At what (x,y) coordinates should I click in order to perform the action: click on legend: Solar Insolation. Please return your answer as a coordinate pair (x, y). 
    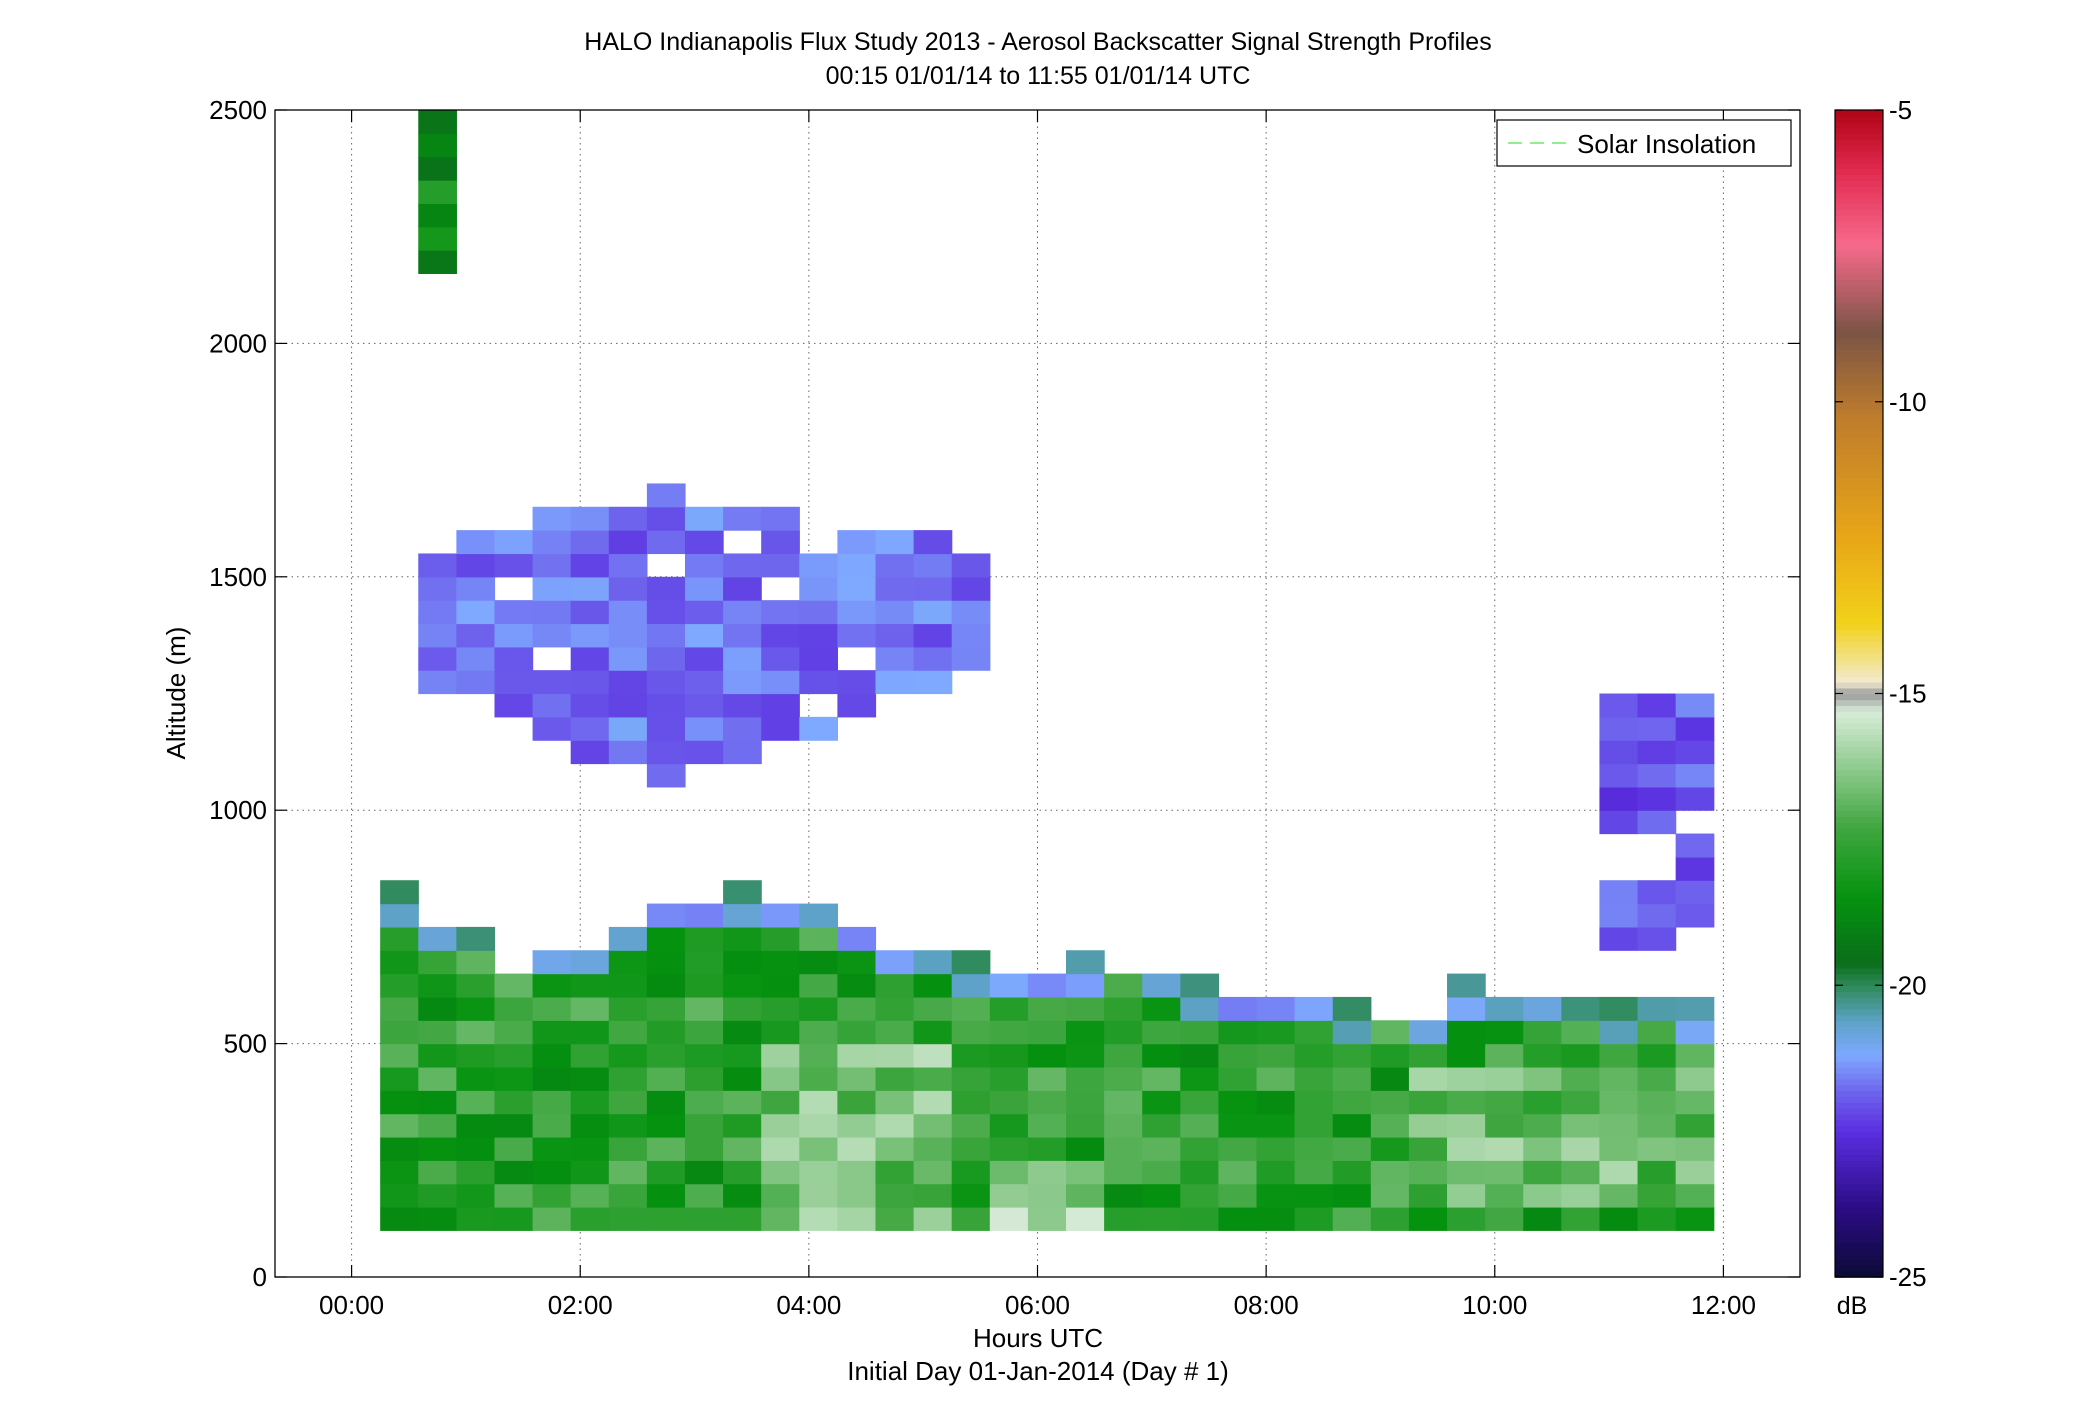
    Looking at the image, I should click on (1644, 143).